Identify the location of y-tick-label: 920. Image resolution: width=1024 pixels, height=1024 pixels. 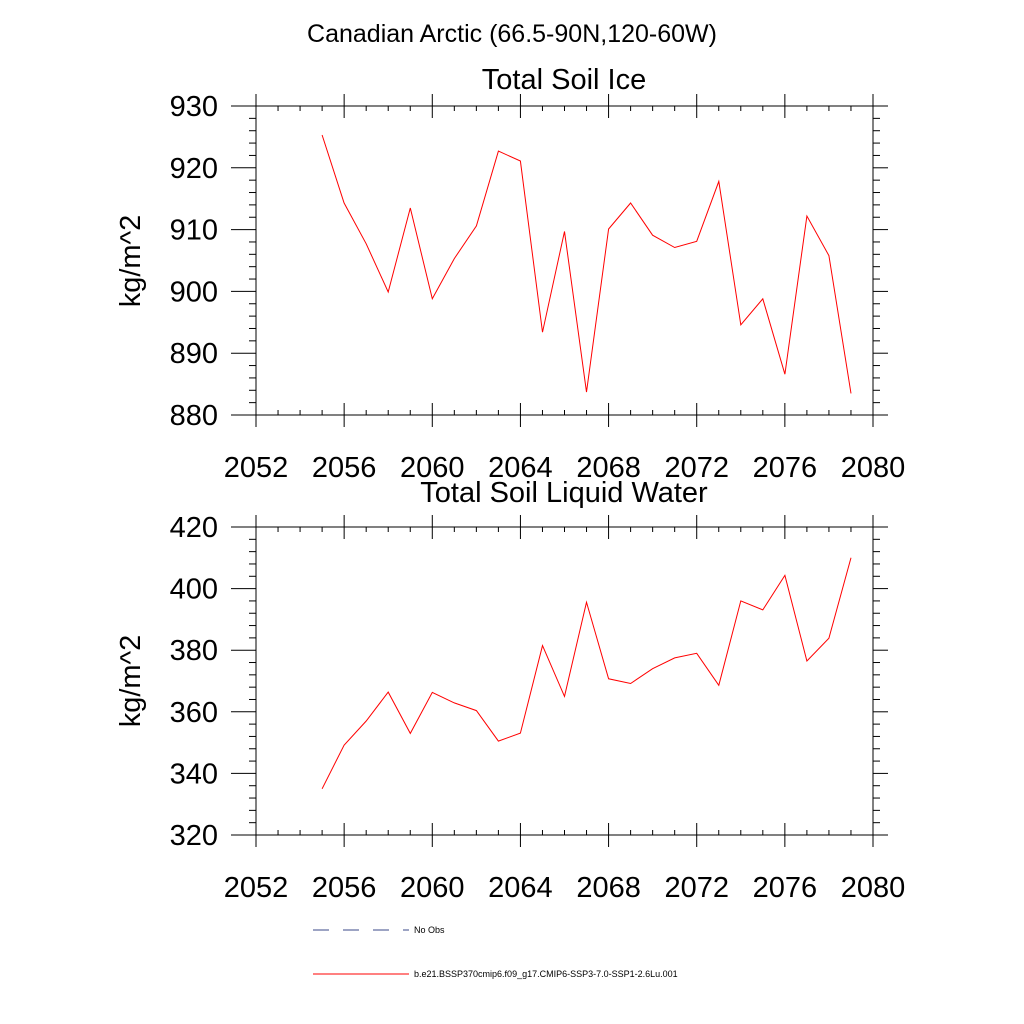
(194, 169).